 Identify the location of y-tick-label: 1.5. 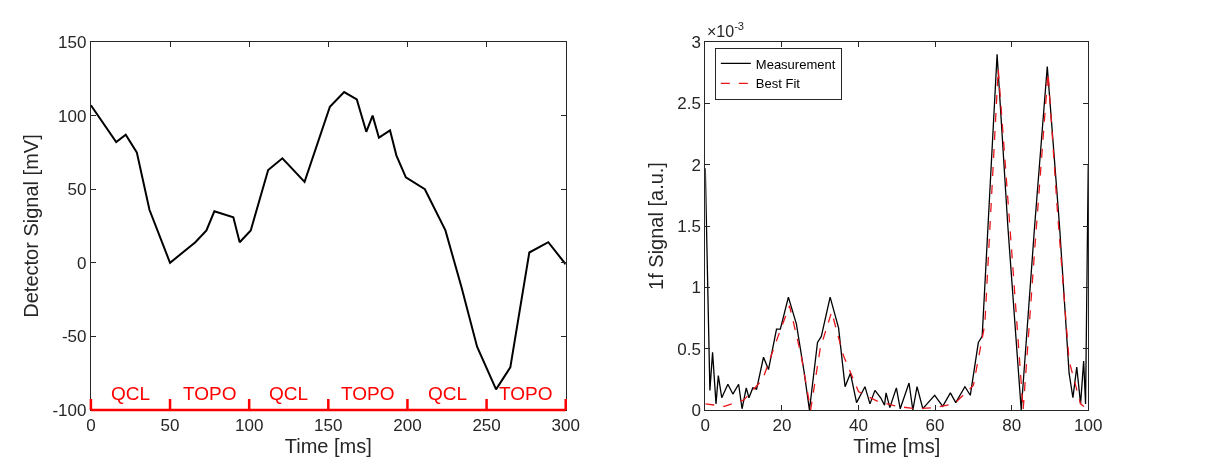
(689, 226).